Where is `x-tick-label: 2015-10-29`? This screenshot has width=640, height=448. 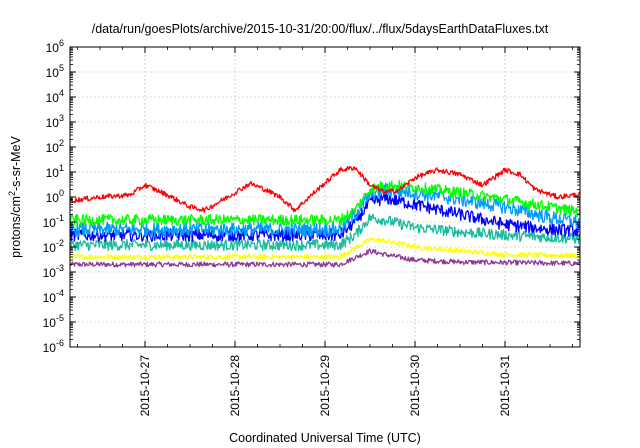 x-tick-label: 2015-10-29 is located at coordinates (325, 386).